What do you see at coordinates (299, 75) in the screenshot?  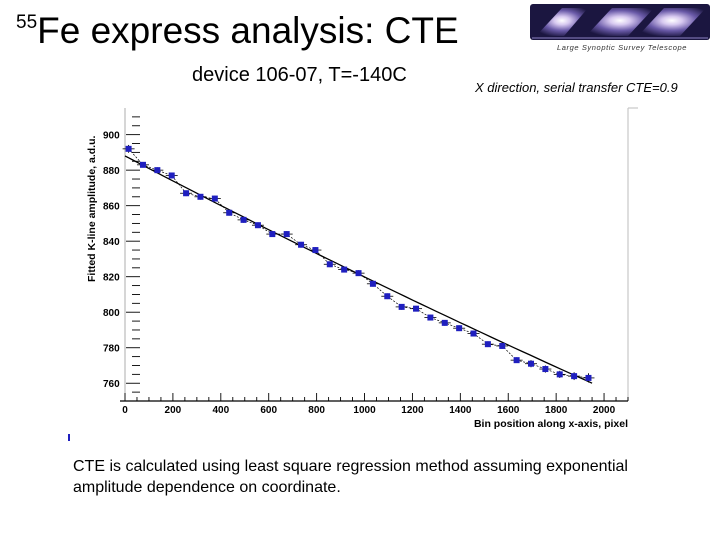 I see `slide-subtitle: device 106-07, T=-140C` at bounding box center [299, 75].